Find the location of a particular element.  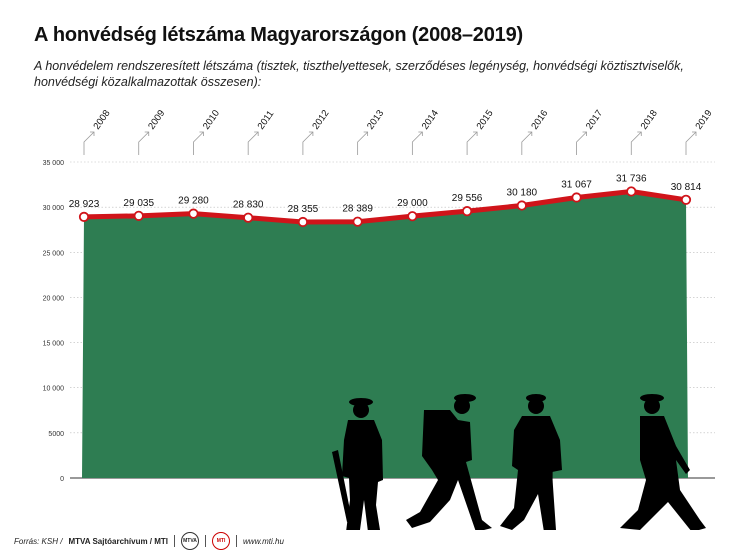

data-label: 29 556 is located at coordinates (467, 198).